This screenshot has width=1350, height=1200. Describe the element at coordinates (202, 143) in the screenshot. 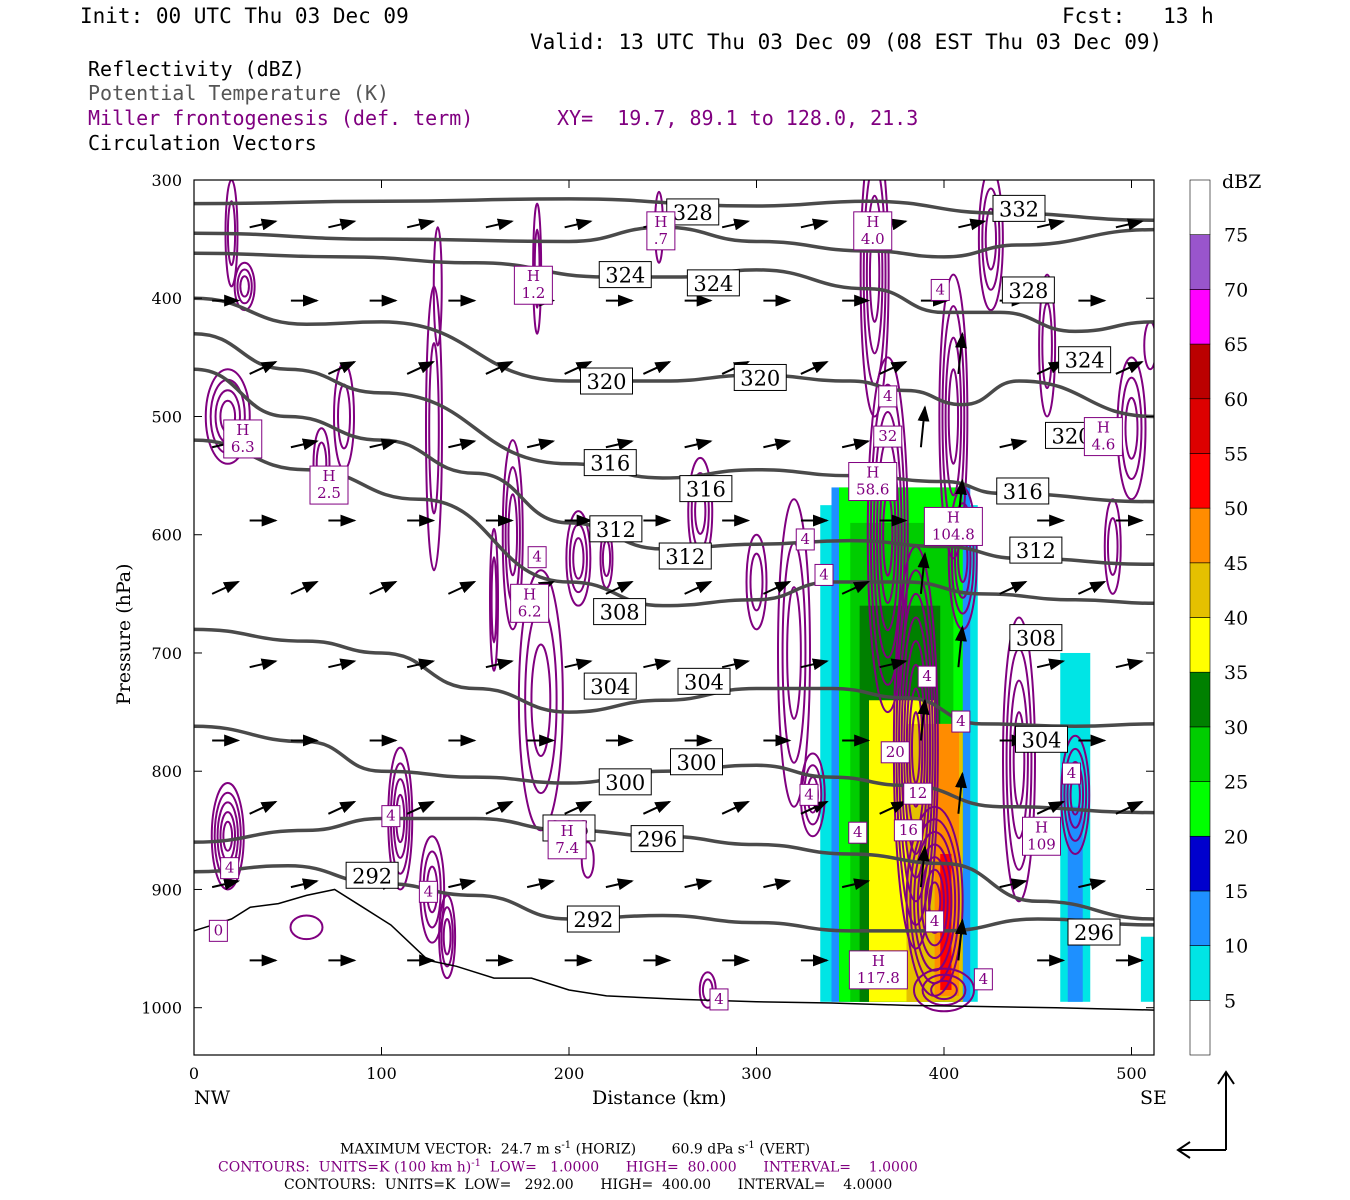

I see `legend-vectors: Circulation Vectors` at that location.